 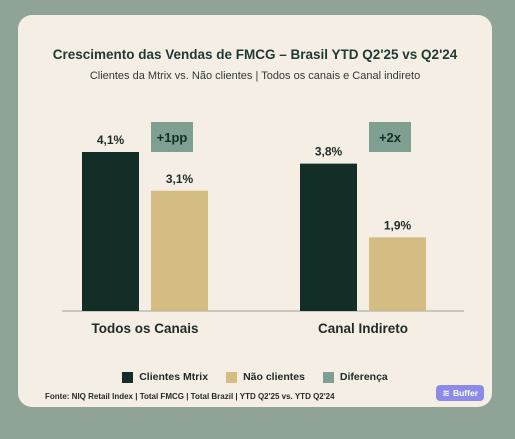 What do you see at coordinates (179, 250) in the screenshot?
I see `bar-nao-clientes-todos-os-canais` at bounding box center [179, 250].